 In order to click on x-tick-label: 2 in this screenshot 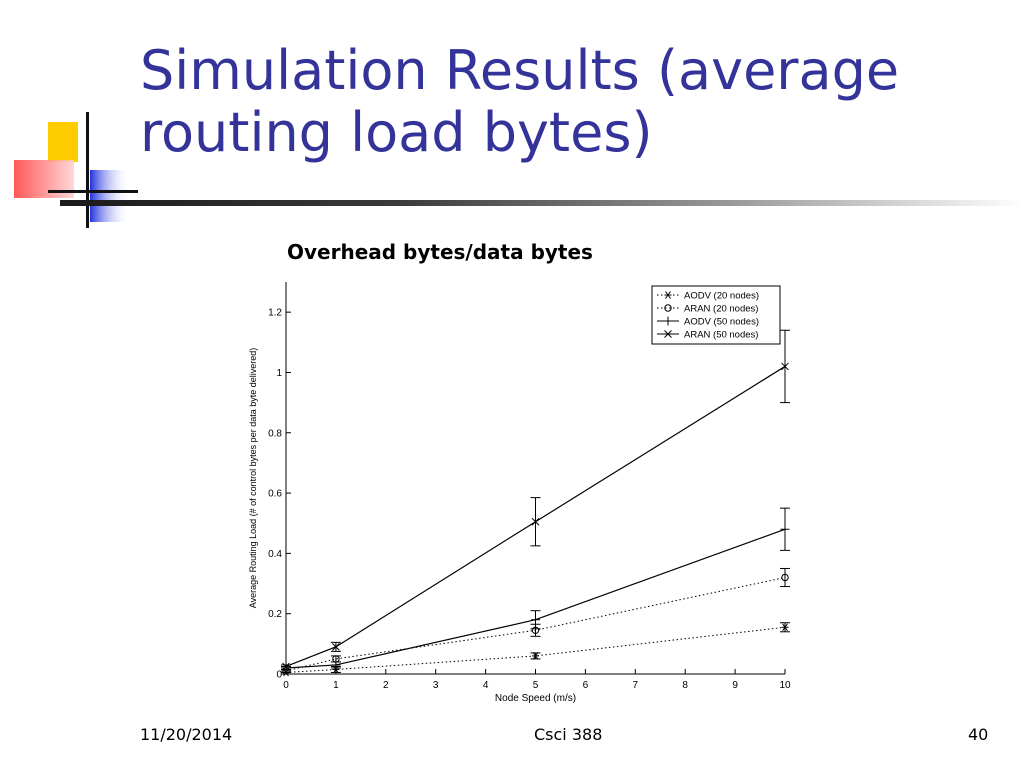, I will do `click(386, 685)`.